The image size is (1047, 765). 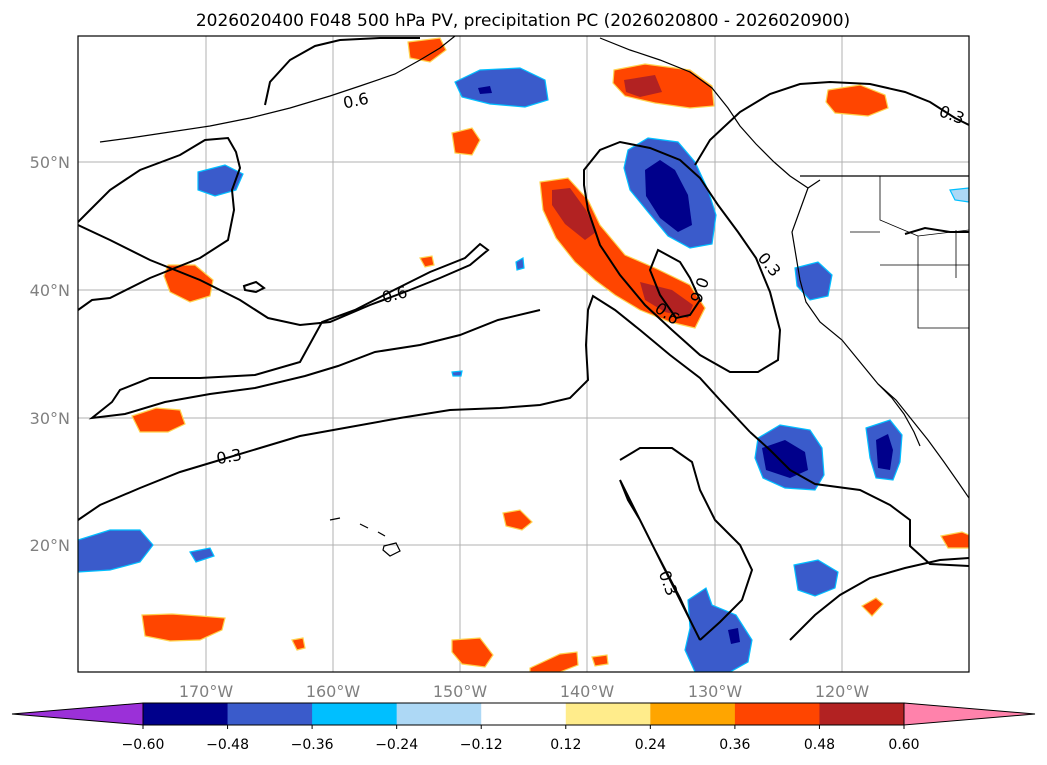 What do you see at coordinates (254, 287) in the screenshot?
I see `contour-closed` at bounding box center [254, 287].